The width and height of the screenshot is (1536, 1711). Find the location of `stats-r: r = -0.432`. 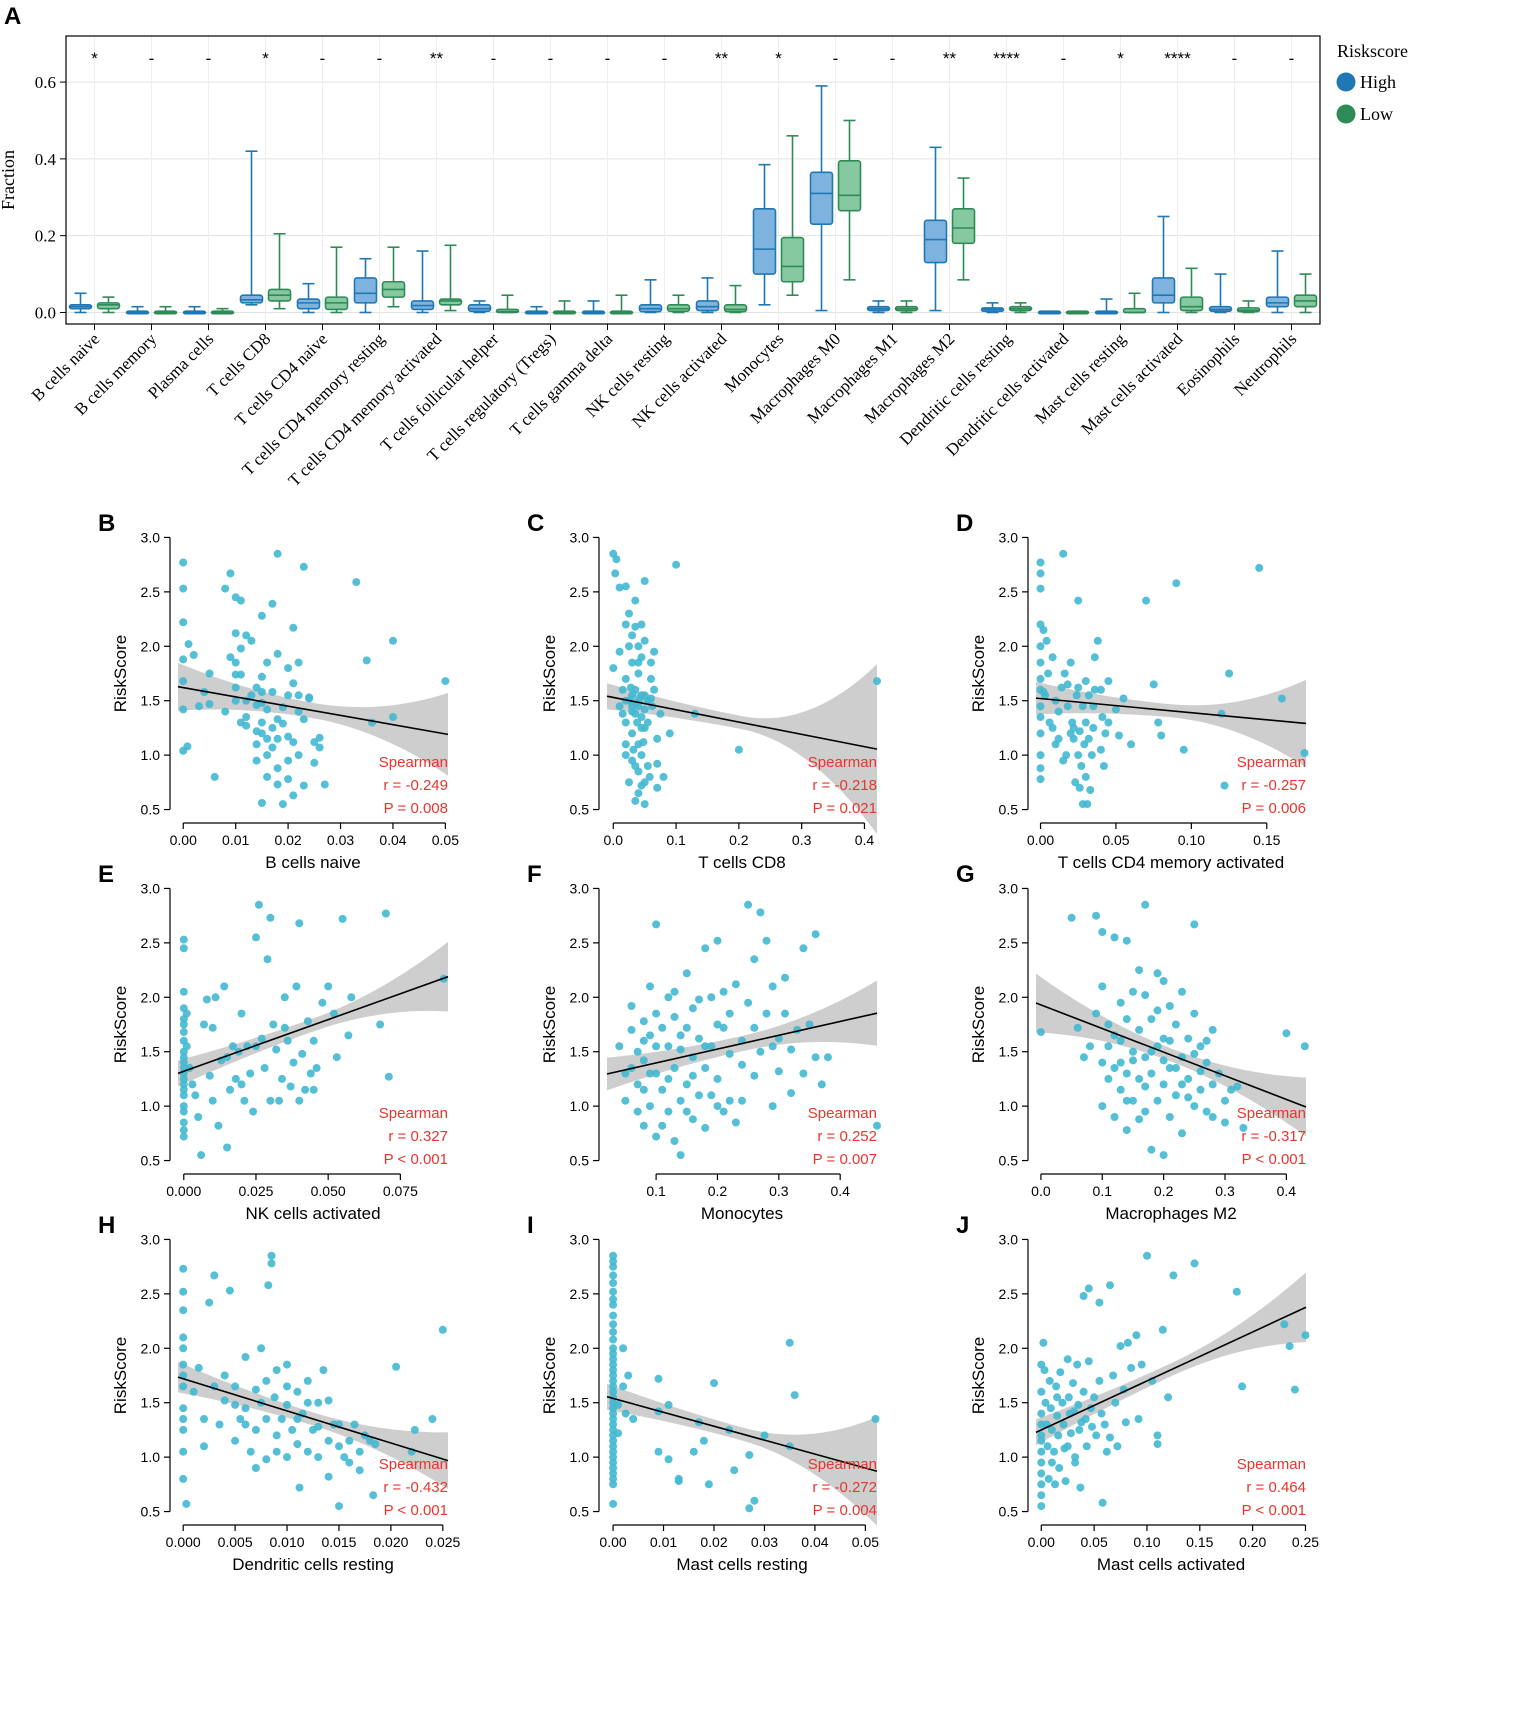

stats-r: r = -0.432 is located at coordinates (415, 1487).